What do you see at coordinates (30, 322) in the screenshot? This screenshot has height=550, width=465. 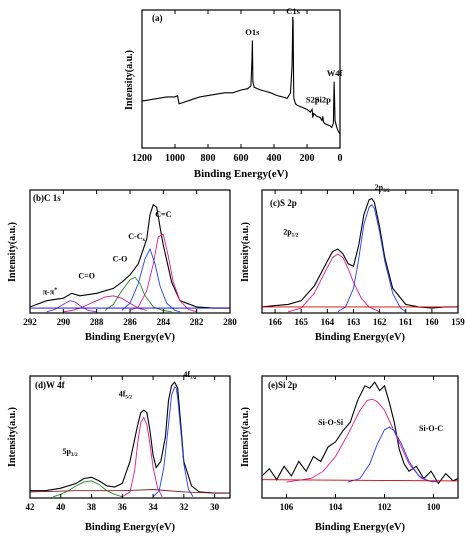 I see `panel-b-xtick-label-0: 292` at bounding box center [30, 322].